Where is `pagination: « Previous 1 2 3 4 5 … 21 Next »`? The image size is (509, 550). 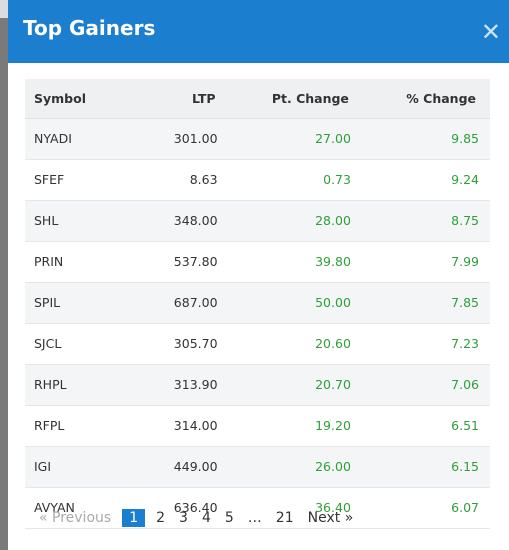
pagination: « Previous 1 2 3 4 5 … 21 Next » is located at coordinates (196, 518).